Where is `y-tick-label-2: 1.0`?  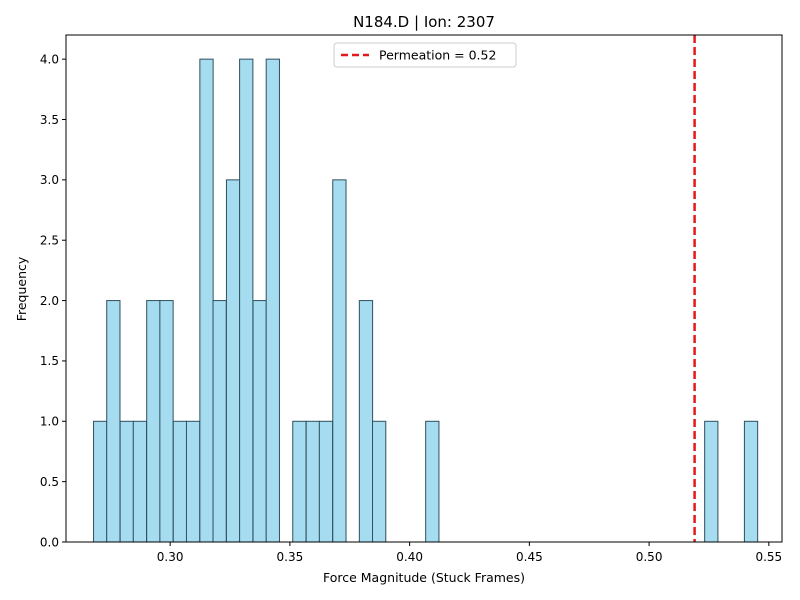
y-tick-label-2: 1.0 is located at coordinates (49, 422).